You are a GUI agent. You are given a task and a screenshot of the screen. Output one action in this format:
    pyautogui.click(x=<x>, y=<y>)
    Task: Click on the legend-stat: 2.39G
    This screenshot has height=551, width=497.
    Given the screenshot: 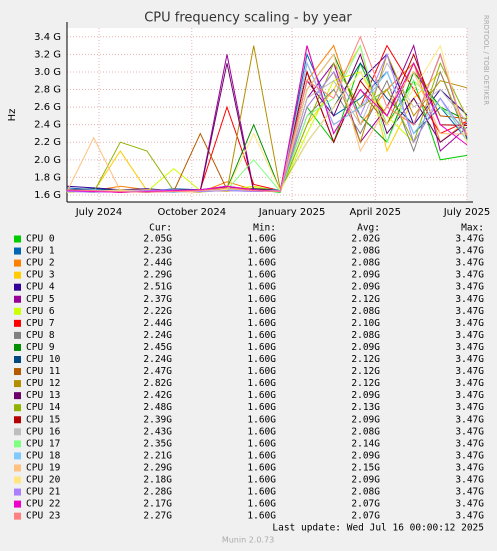 What is the action you would take?
    pyautogui.click(x=157, y=419)
    